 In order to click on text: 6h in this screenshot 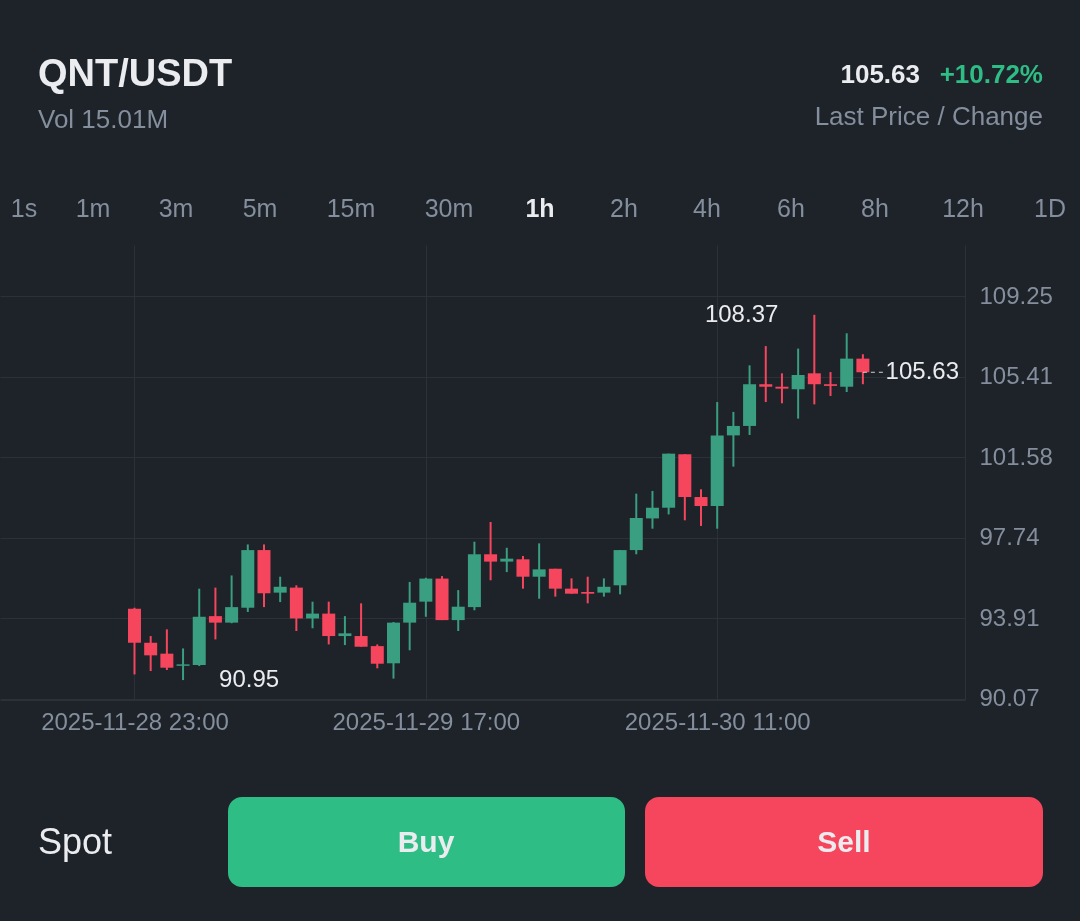, I will do `click(791, 208)`.